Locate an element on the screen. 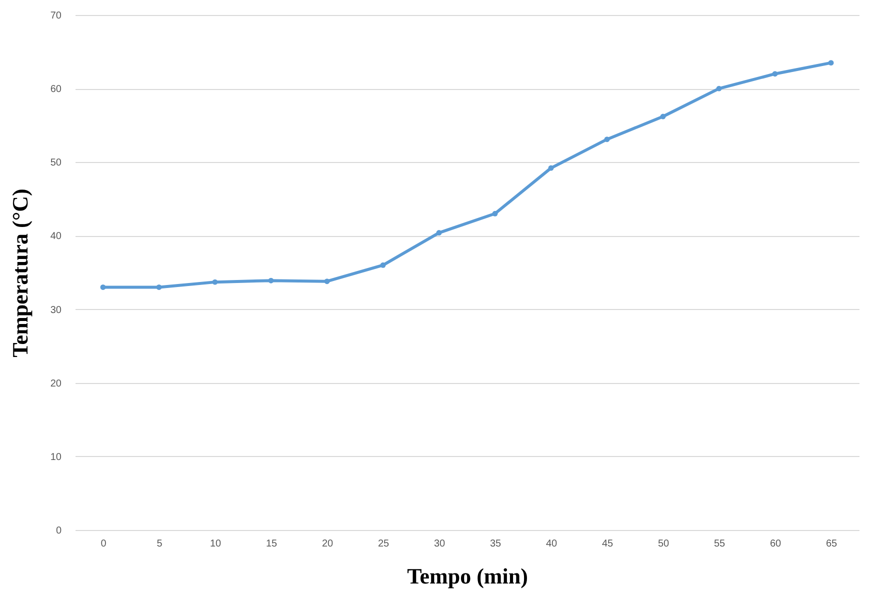  x-tick-label: 50 is located at coordinates (664, 544).